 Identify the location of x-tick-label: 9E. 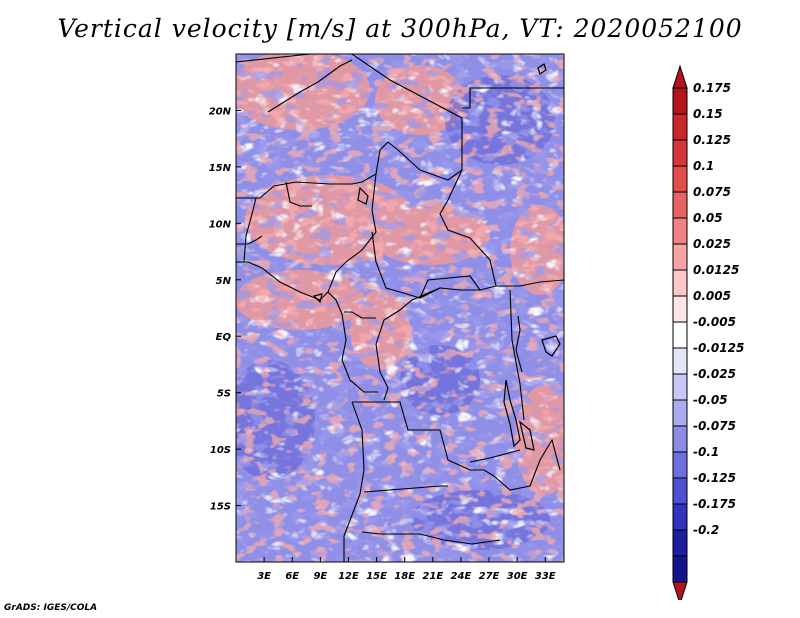
(320, 576).